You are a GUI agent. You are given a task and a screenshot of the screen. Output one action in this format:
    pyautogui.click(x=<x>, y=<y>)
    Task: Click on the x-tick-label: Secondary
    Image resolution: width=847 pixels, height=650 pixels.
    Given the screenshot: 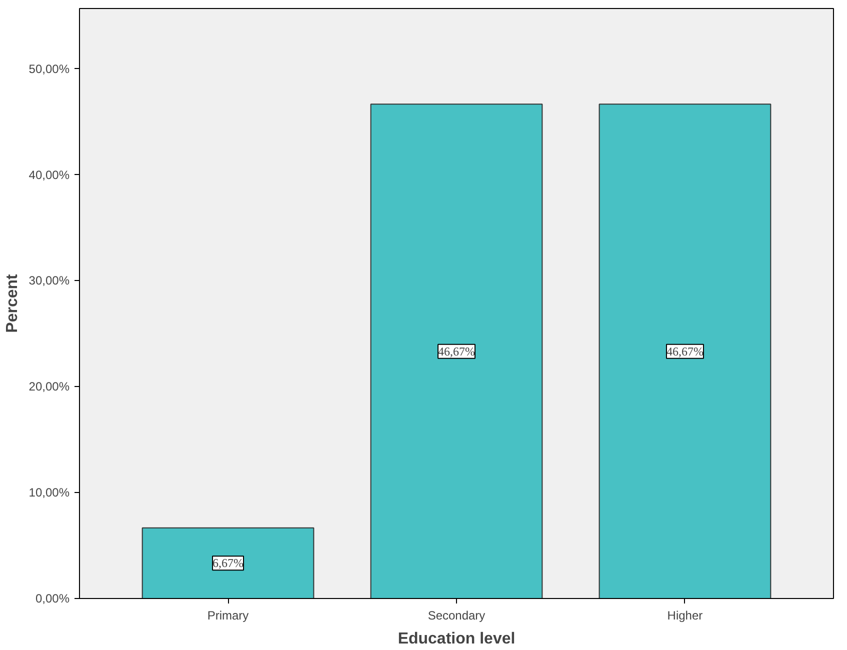 What is the action you would take?
    pyautogui.click(x=457, y=615)
    